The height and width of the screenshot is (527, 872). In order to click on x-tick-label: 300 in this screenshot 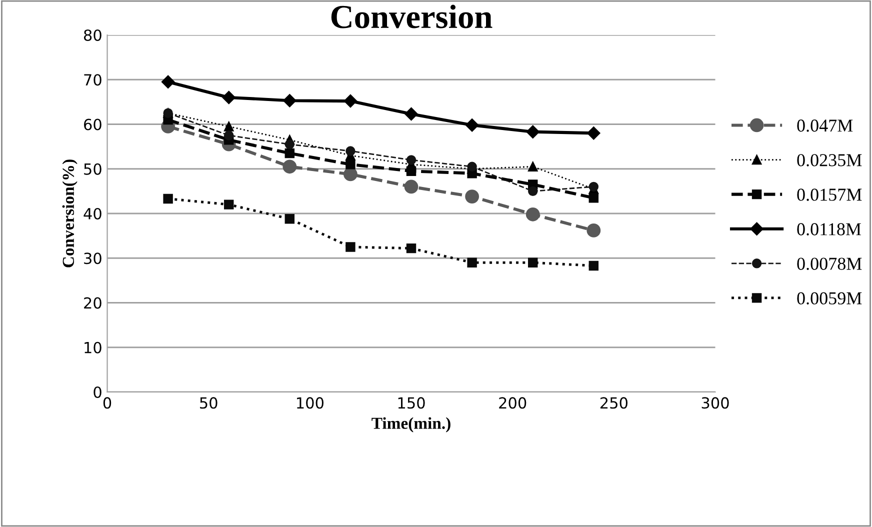, I will do `click(715, 403)`.